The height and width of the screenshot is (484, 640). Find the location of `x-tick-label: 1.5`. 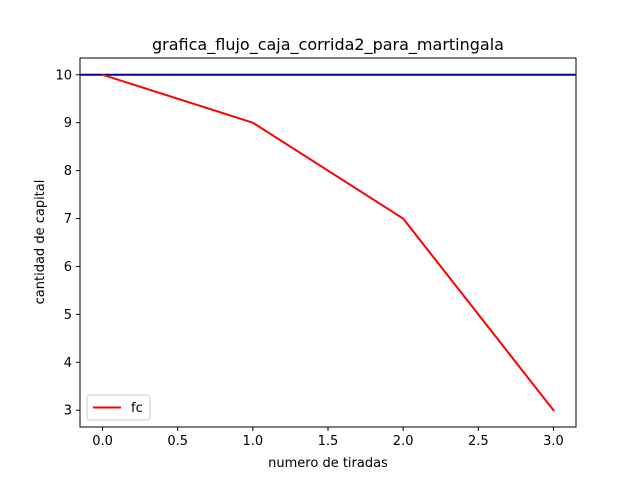

x-tick-label: 1.5 is located at coordinates (328, 441).